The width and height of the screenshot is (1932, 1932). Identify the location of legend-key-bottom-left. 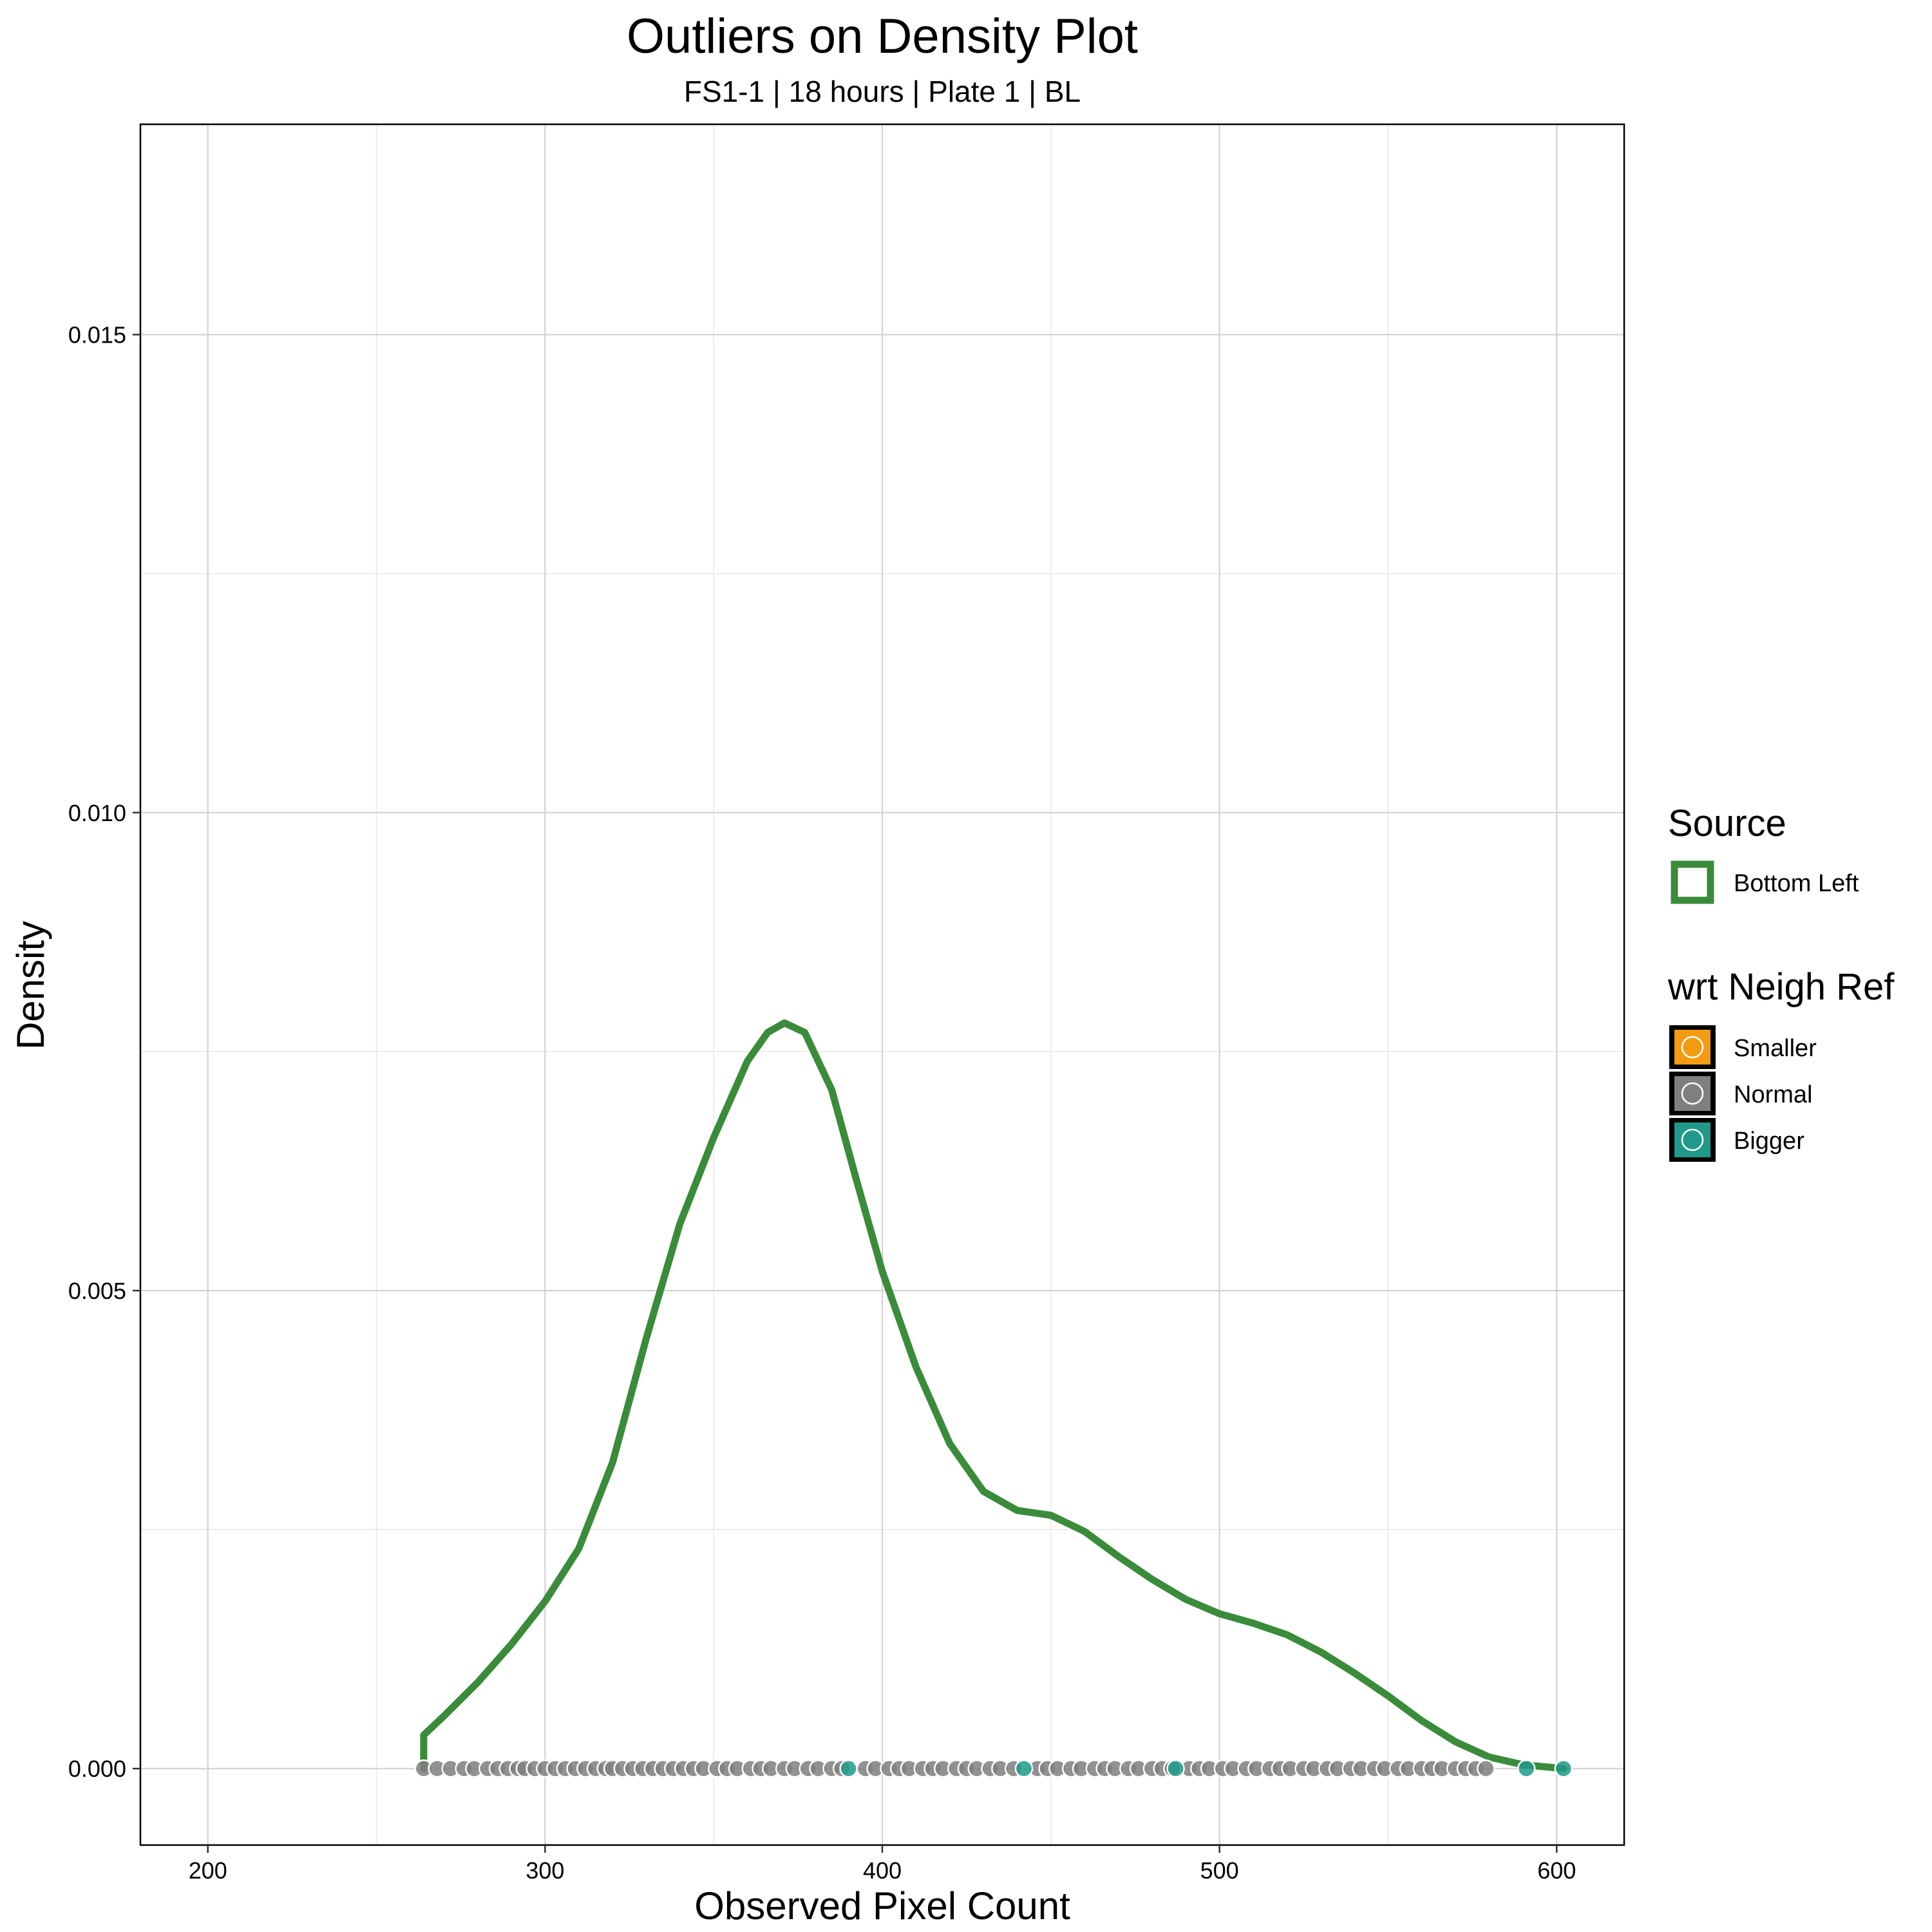
(1692, 882).